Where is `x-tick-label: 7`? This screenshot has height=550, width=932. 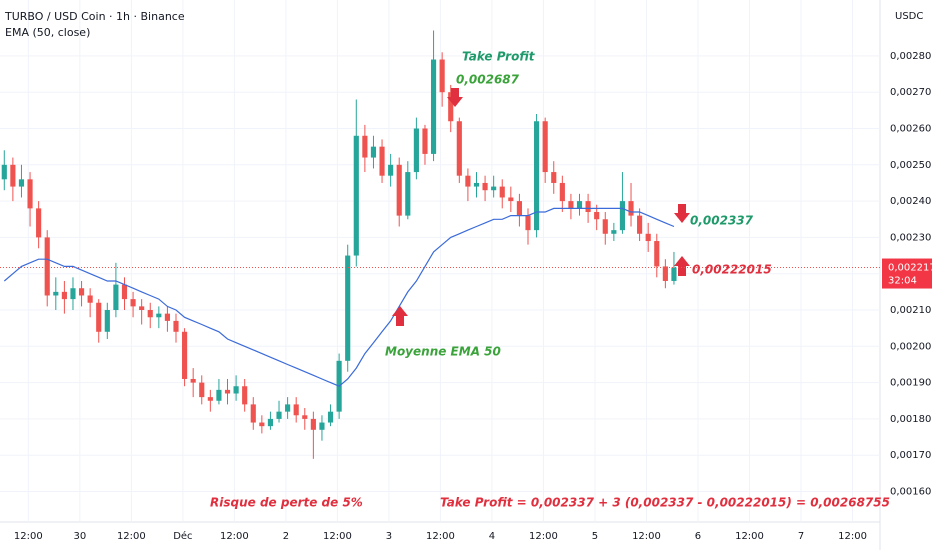
x-tick-label: 7 is located at coordinates (801, 536).